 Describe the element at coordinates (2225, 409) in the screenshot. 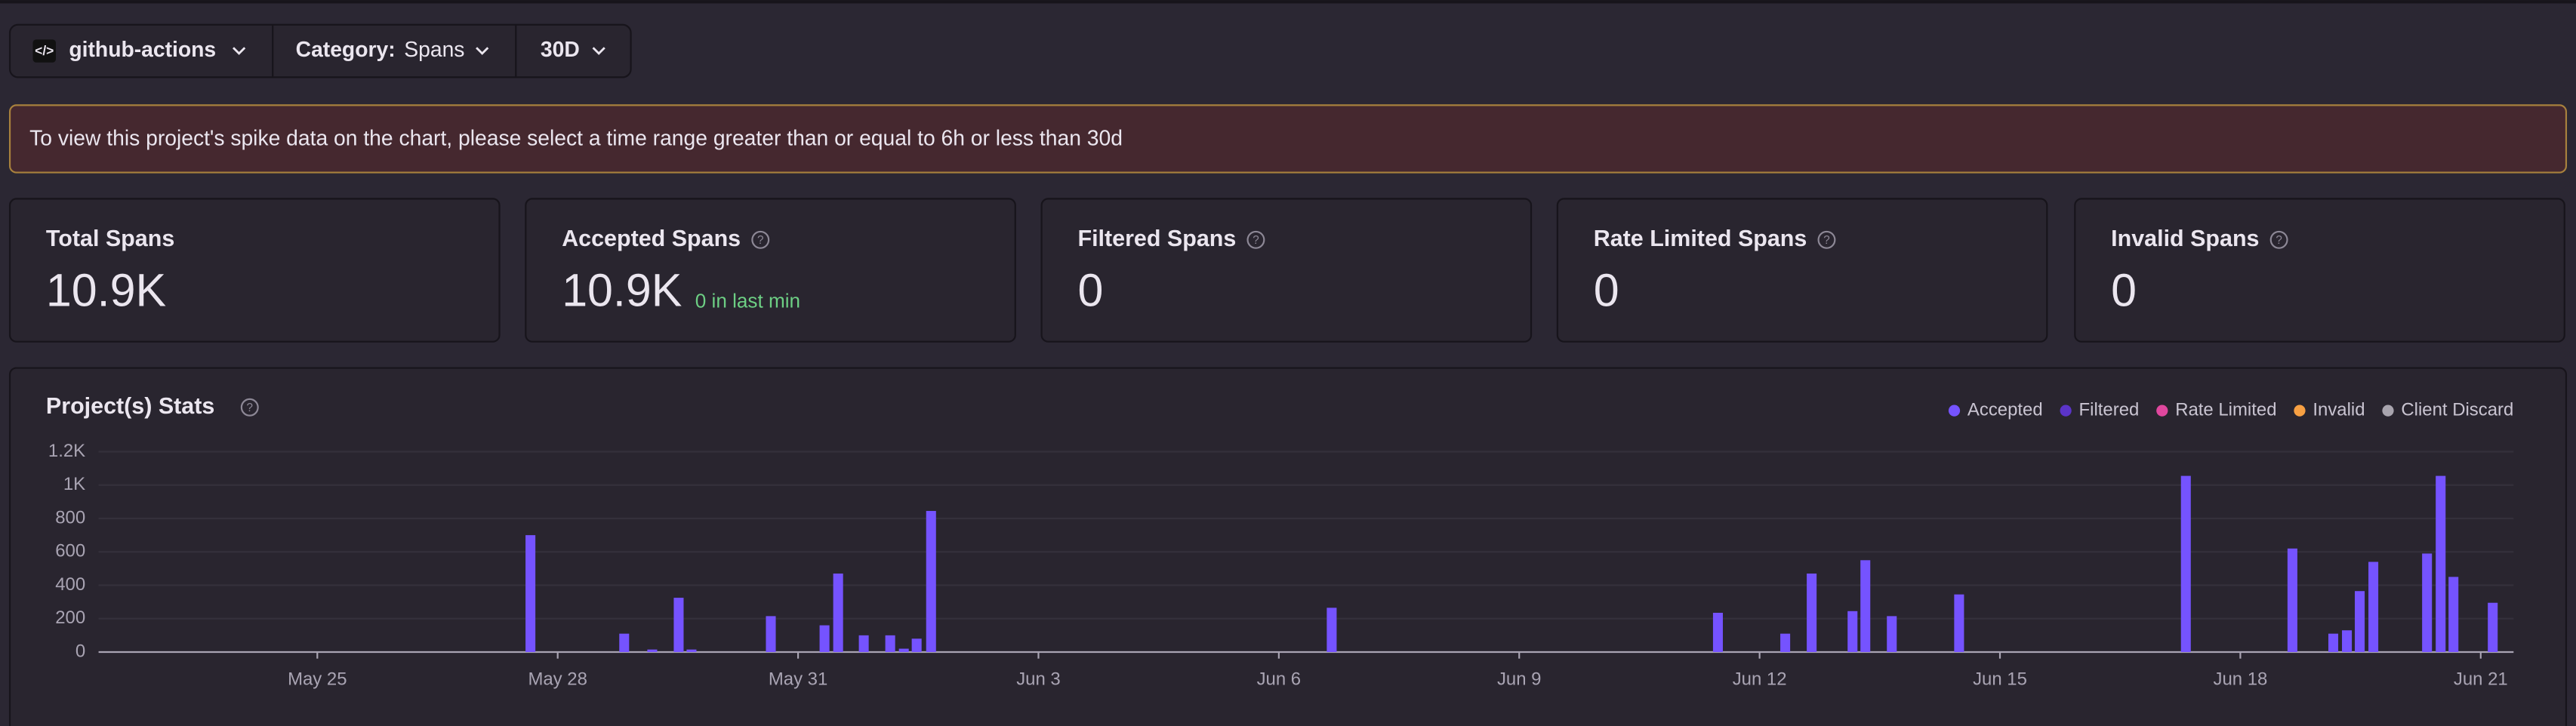

I see `legend-label: Rate Limited` at that location.